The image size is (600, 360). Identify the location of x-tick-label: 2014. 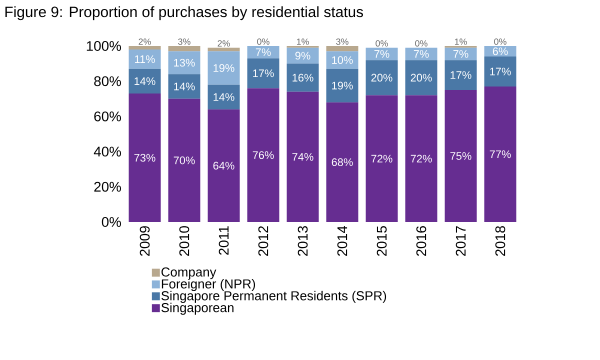
(342, 241).